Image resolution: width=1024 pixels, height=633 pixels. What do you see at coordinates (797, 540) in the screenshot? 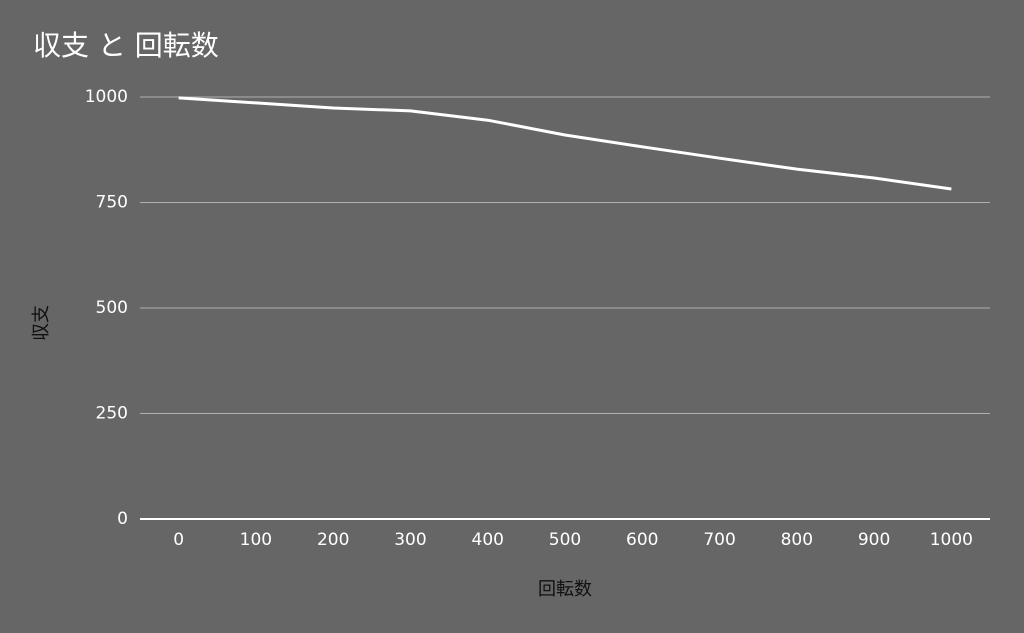
I see `x-tick-label: 800` at bounding box center [797, 540].